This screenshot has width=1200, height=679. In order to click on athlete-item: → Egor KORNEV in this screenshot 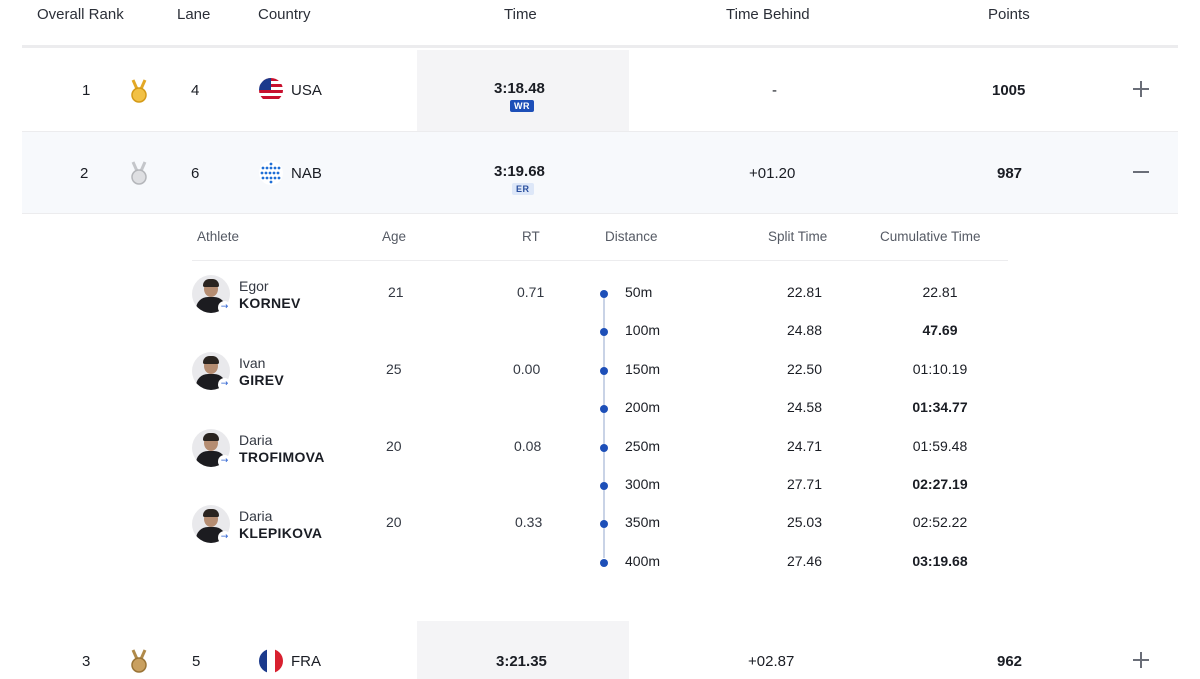, I will do `click(312, 295)`.